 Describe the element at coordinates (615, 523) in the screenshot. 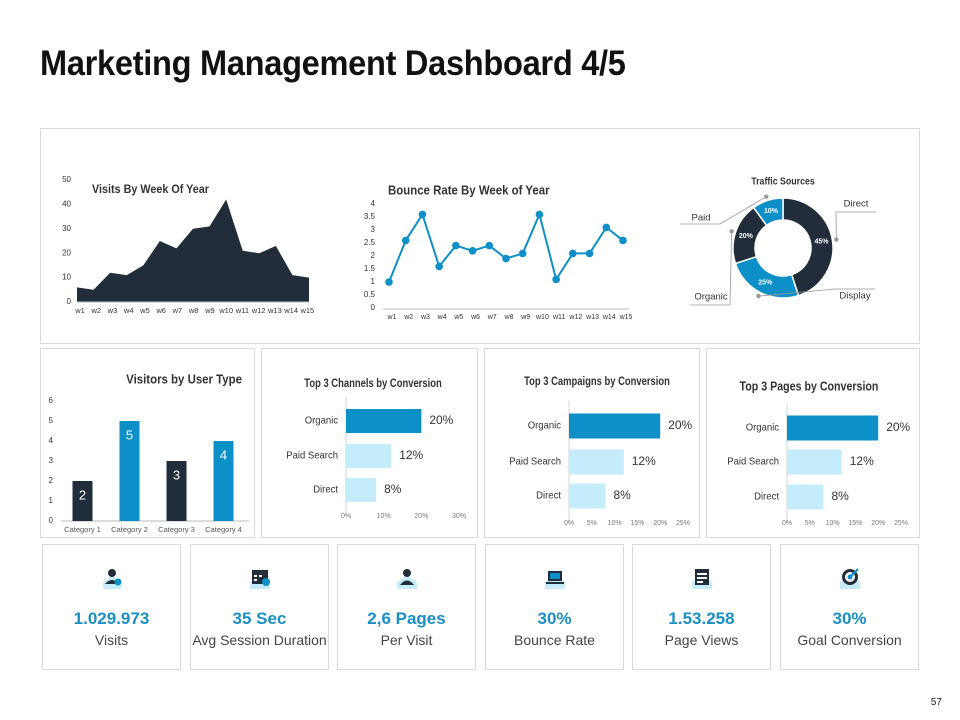

I see `campaigns-x-tick: 10%` at that location.